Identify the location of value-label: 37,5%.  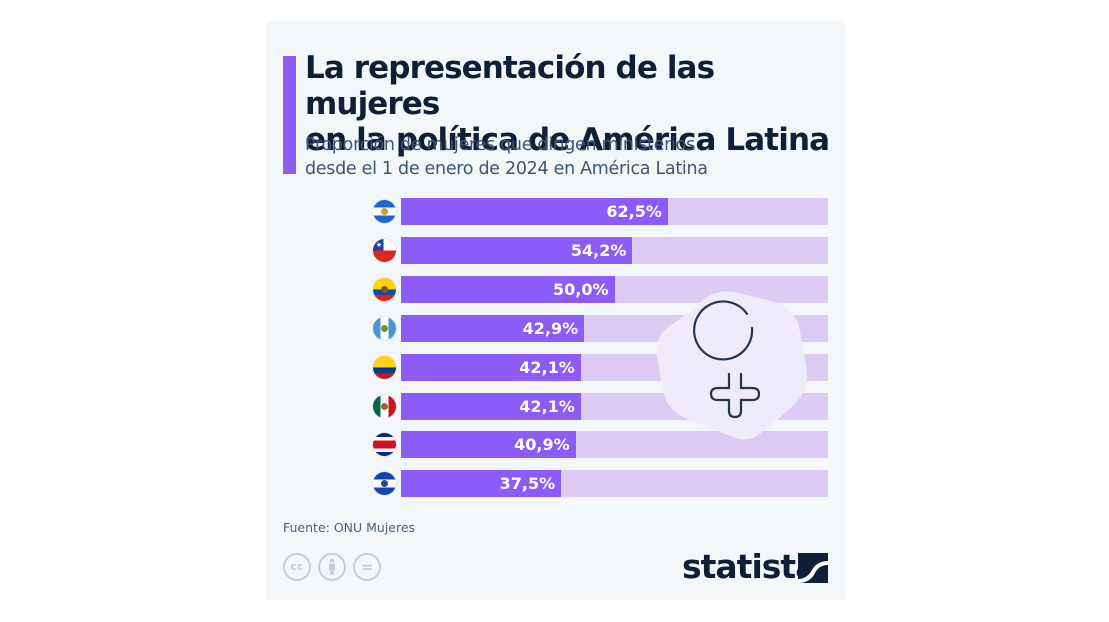
(527, 484).